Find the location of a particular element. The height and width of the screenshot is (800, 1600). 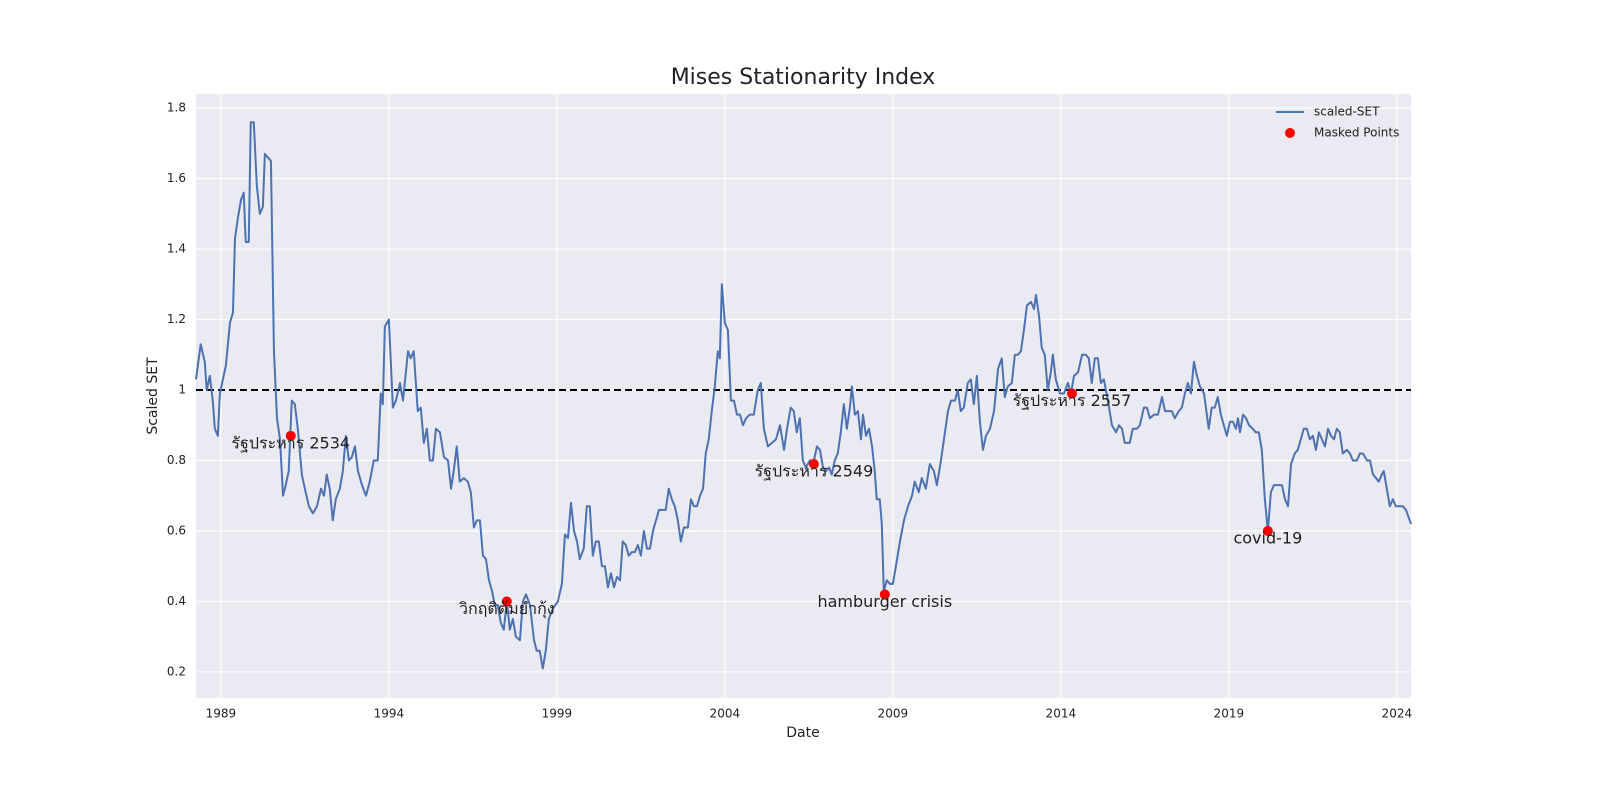

y-tick-label: 0.6 is located at coordinates (176, 530).